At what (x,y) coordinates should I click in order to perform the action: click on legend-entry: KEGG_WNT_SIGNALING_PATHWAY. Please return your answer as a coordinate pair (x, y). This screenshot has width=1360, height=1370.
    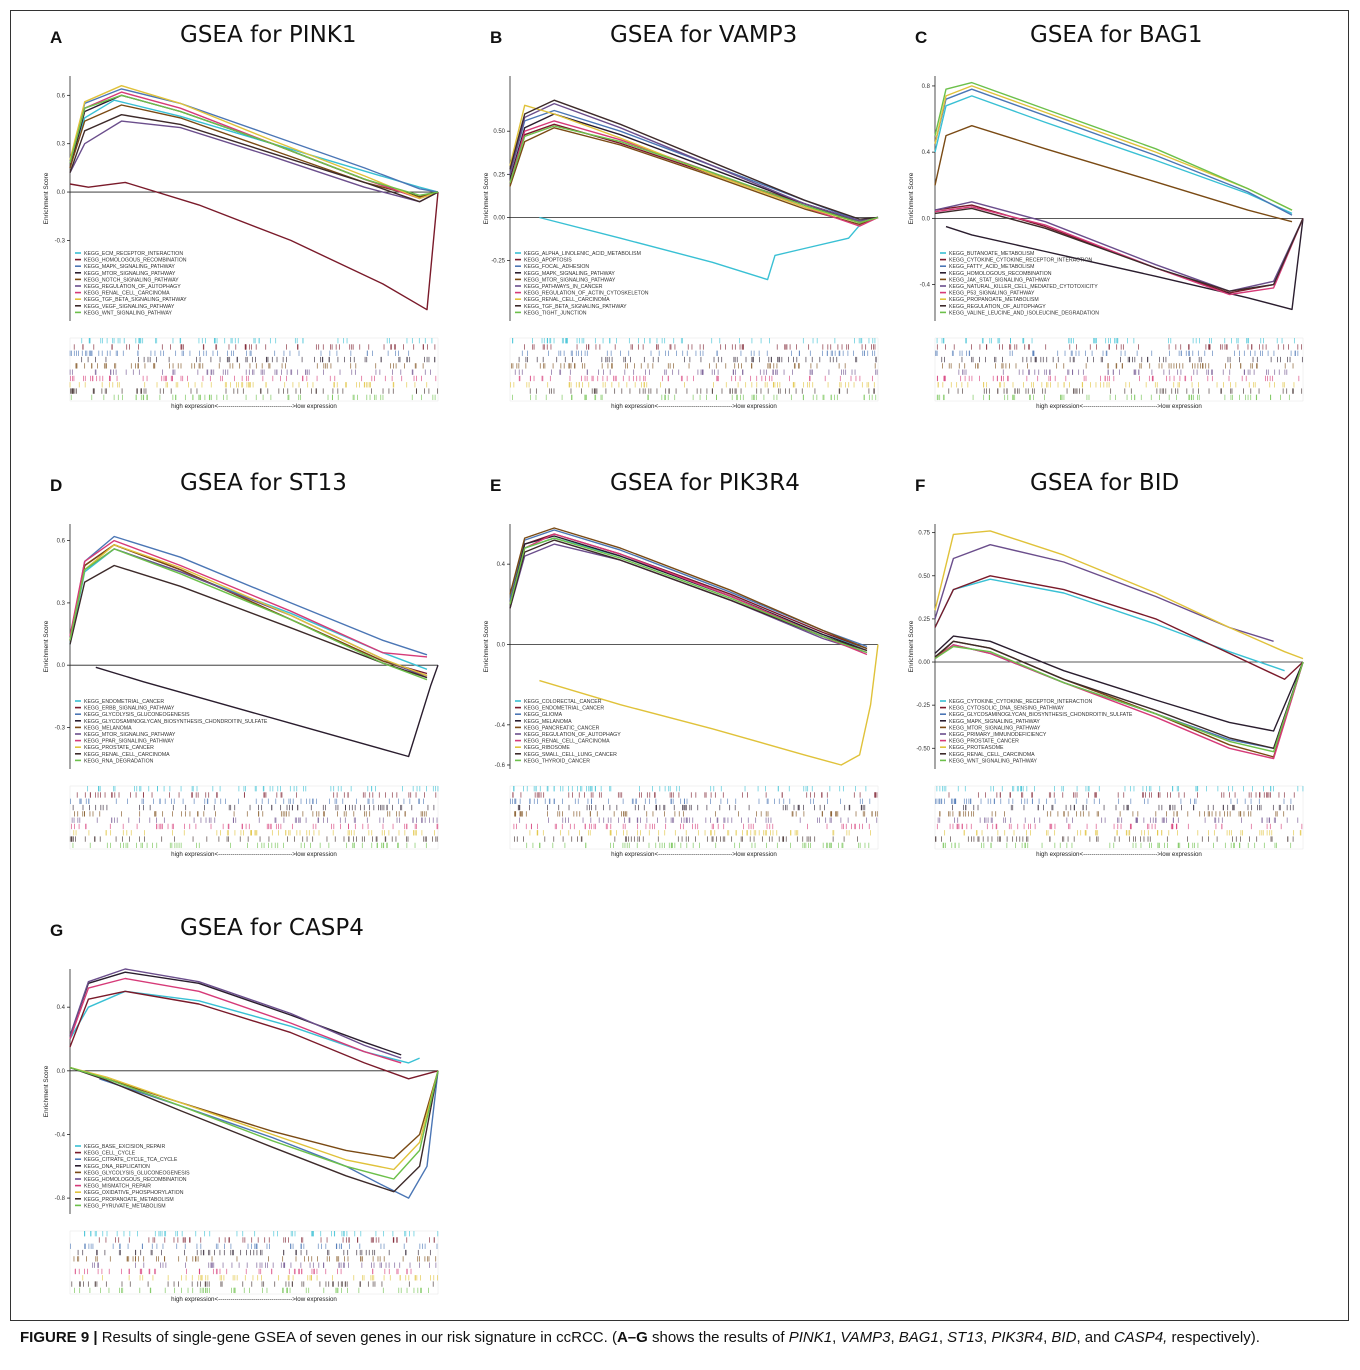
    Looking at the image, I should click on (993, 761).